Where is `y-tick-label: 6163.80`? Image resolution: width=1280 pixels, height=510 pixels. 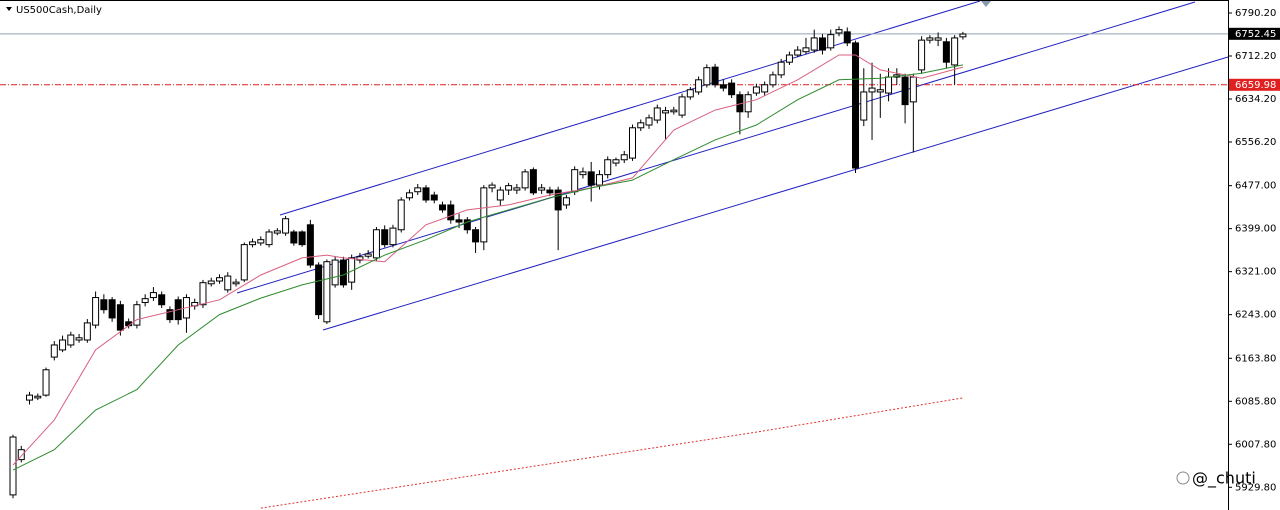 y-tick-label: 6163.80 is located at coordinates (1255, 358).